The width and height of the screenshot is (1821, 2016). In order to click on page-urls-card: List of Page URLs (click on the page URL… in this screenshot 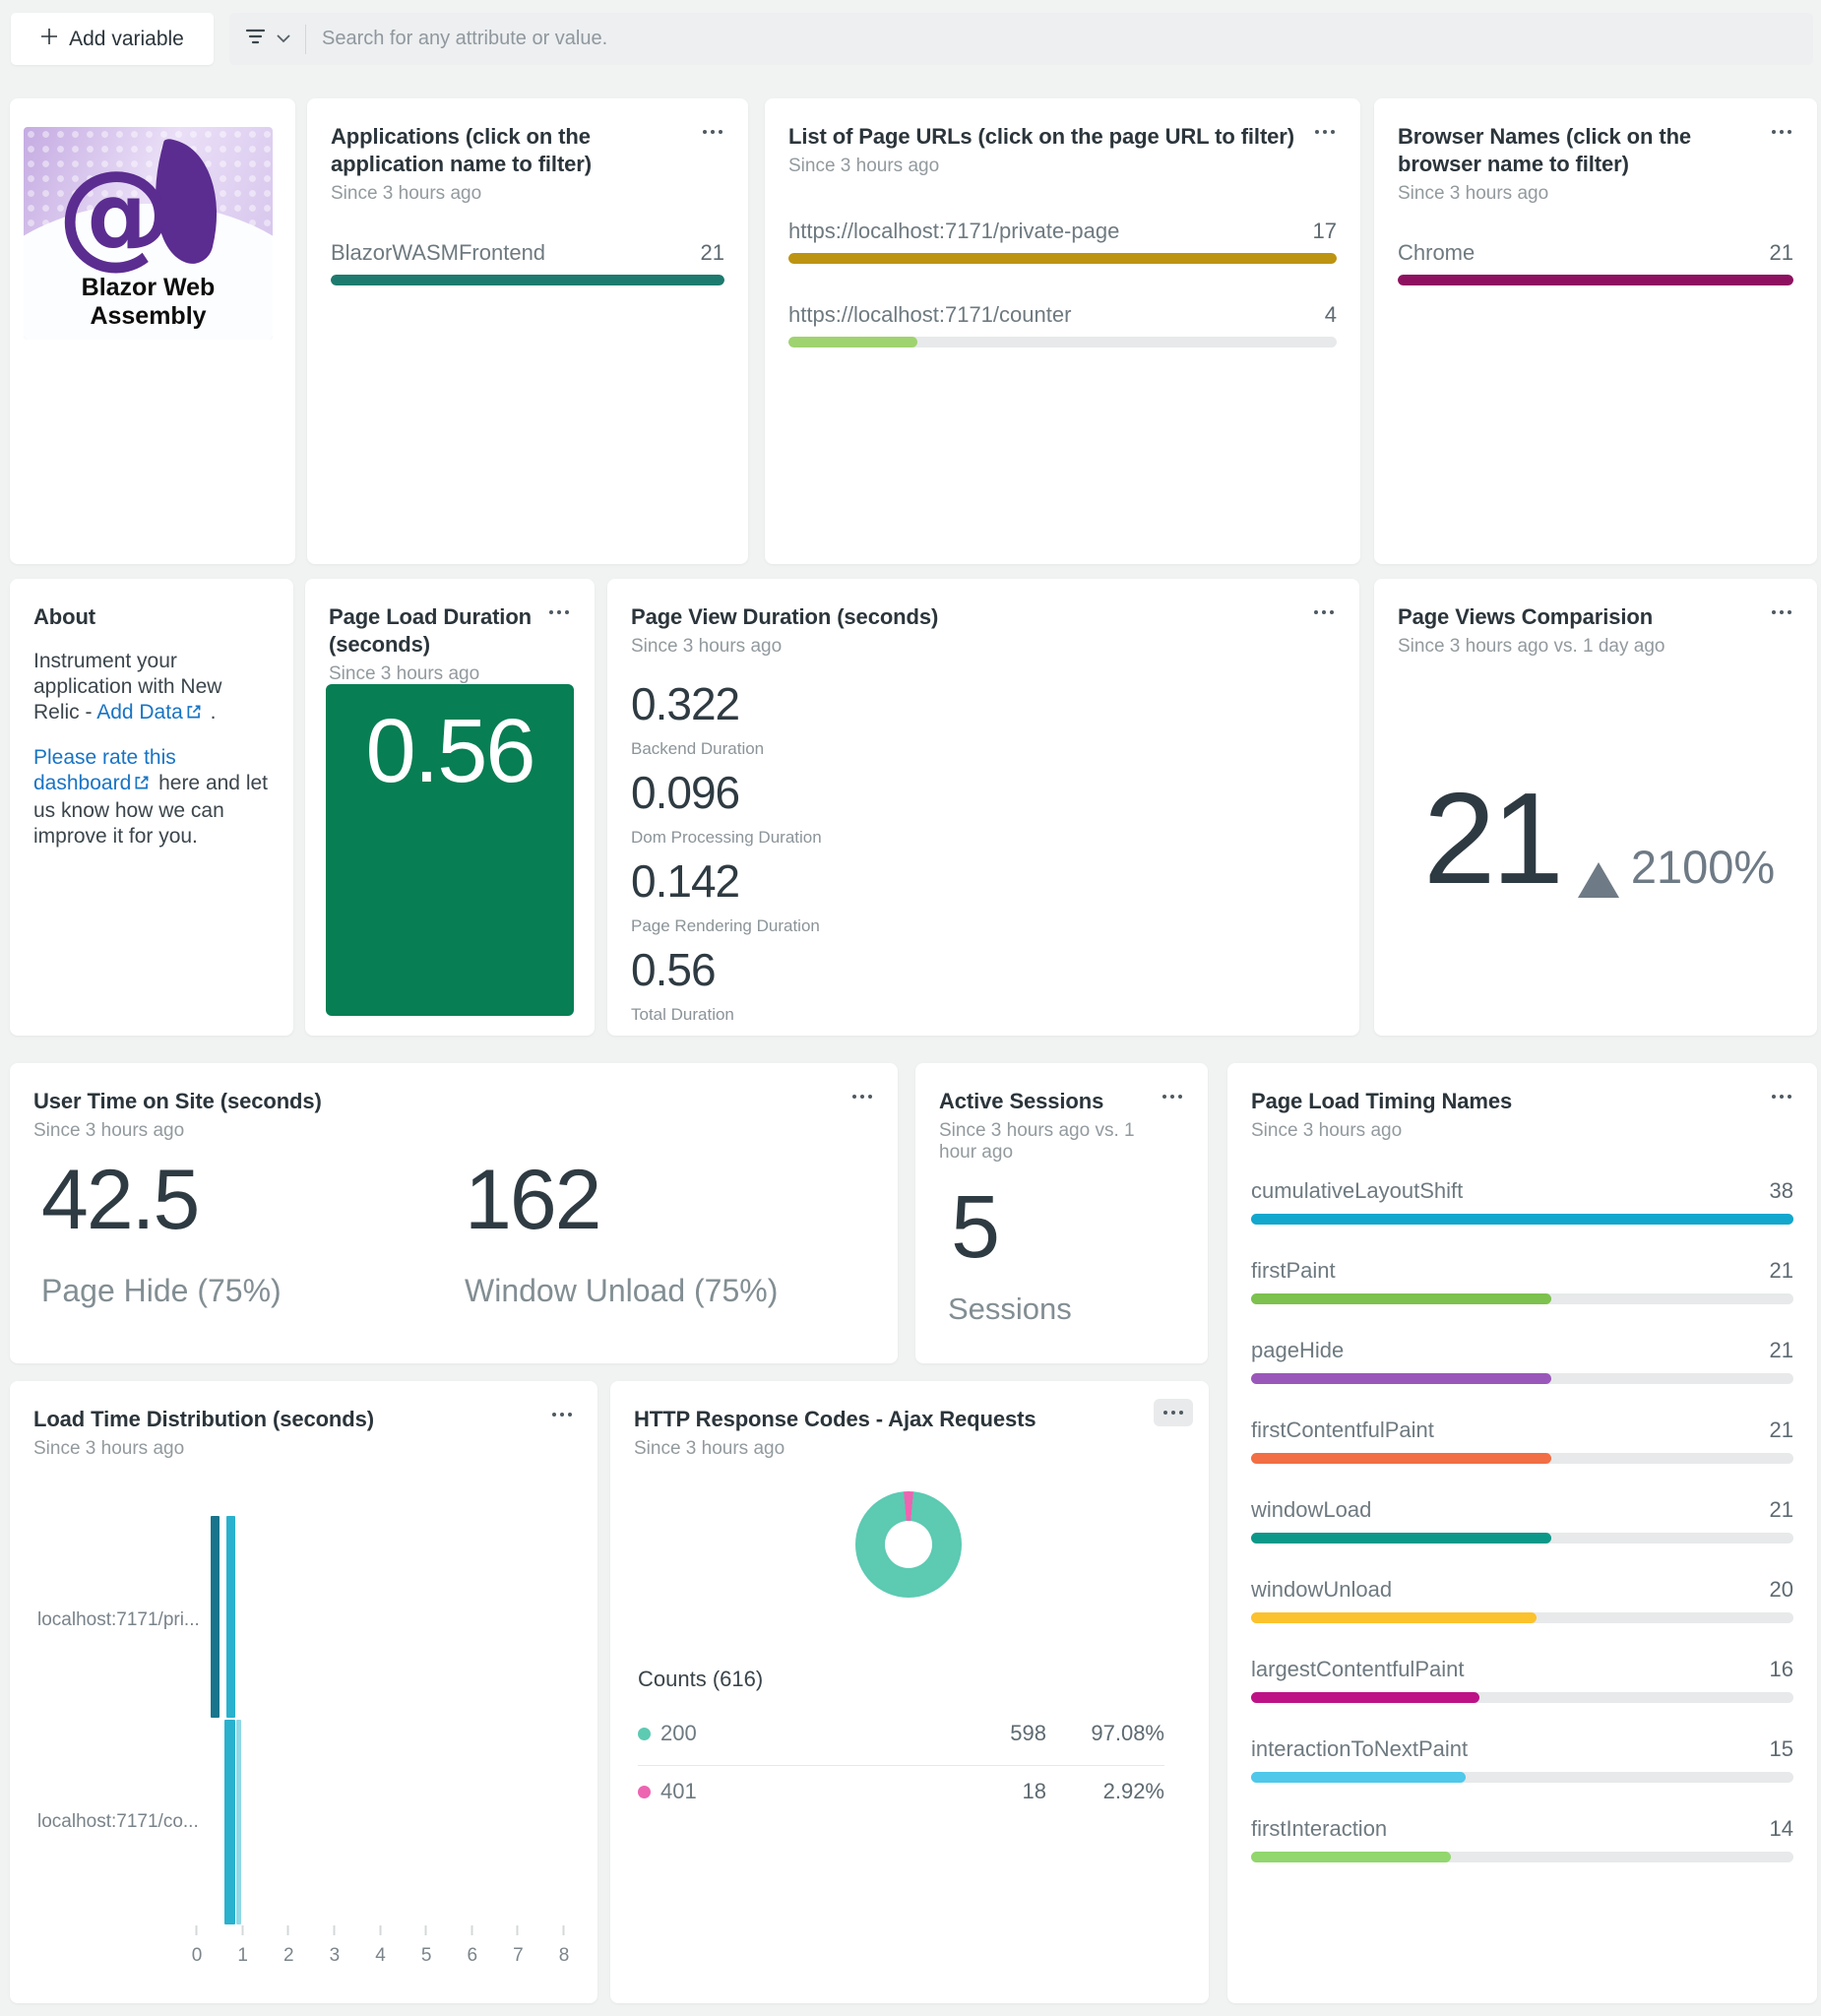, I will do `click(1063, 331)`.